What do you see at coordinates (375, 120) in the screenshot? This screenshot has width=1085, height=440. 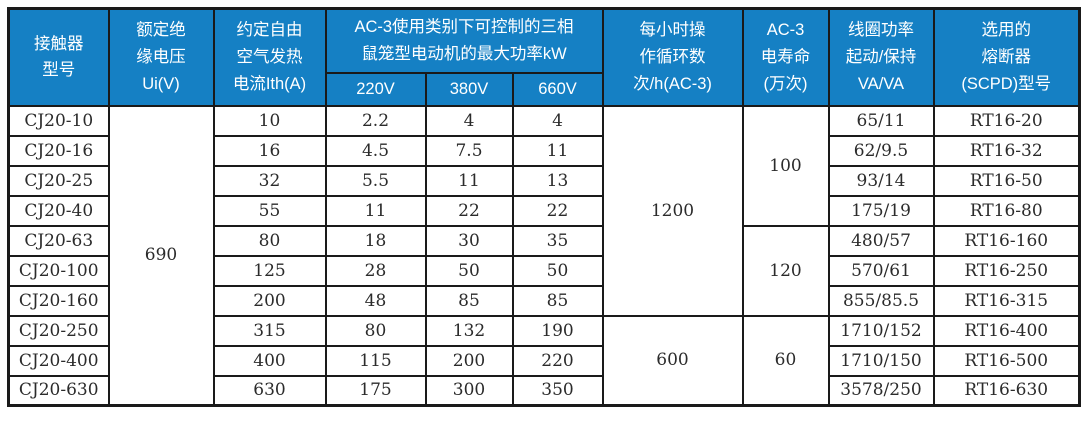 I see `cell-kw220: 2.2` at bounding box center [375, 120].